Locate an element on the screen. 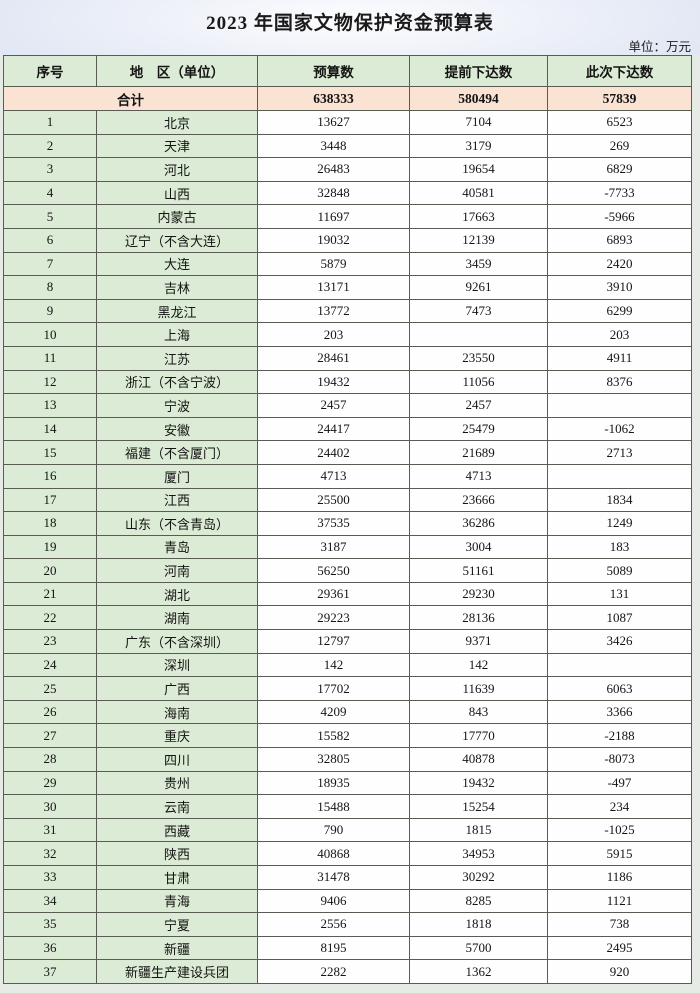 This screenshot has width=700, height=993. total-label-cell: 合计 is located at coordinates (130, 98).